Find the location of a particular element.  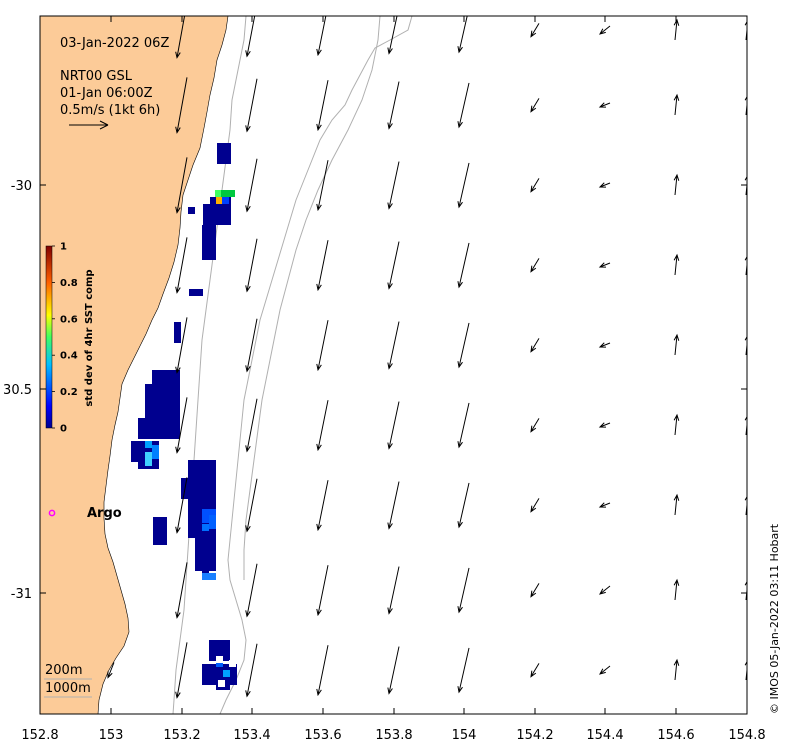

x-tick-label: 153.6 is located at coordinates (322, 735).